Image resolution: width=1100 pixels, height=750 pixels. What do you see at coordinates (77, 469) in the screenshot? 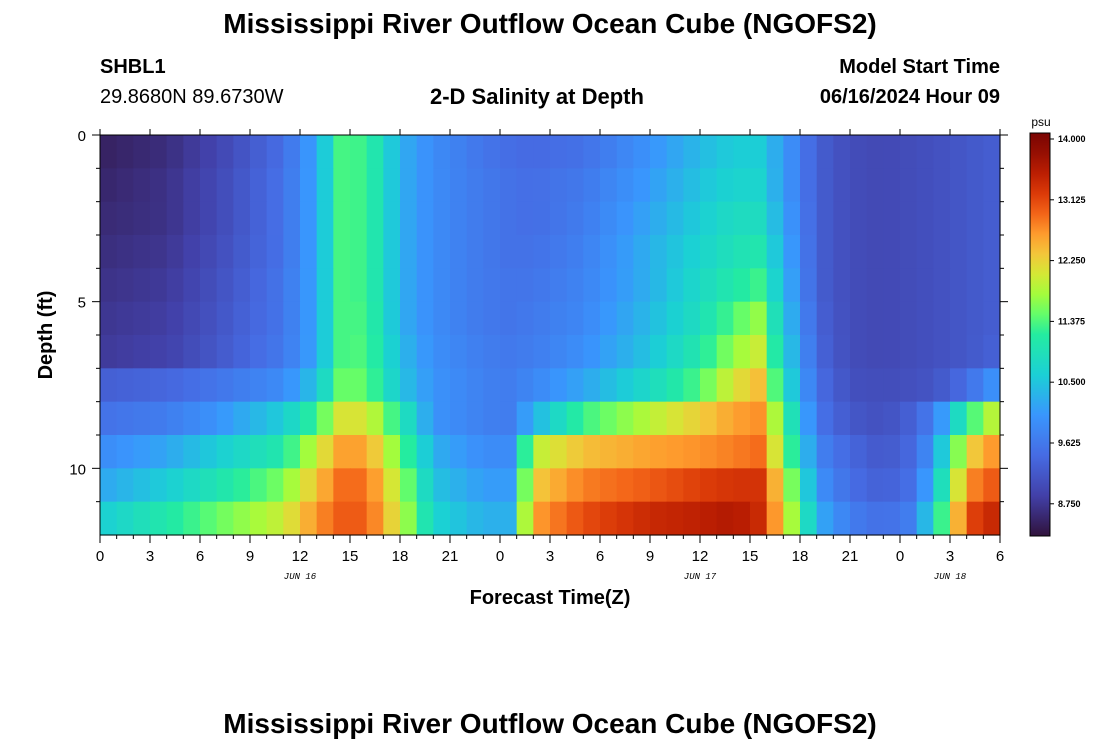
I see `y-tick-label: 10` at bounding box center [77, 469].